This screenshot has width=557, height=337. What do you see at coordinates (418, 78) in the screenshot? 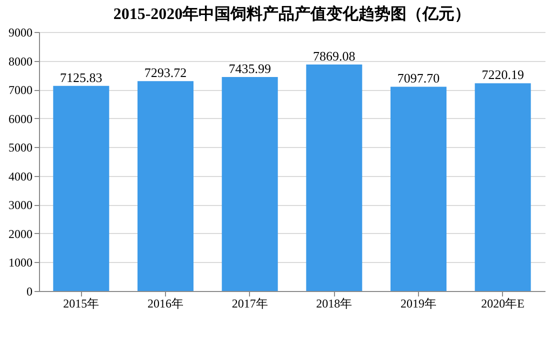
I see `data-label: 7097.70` at bounding box center [418, 78].